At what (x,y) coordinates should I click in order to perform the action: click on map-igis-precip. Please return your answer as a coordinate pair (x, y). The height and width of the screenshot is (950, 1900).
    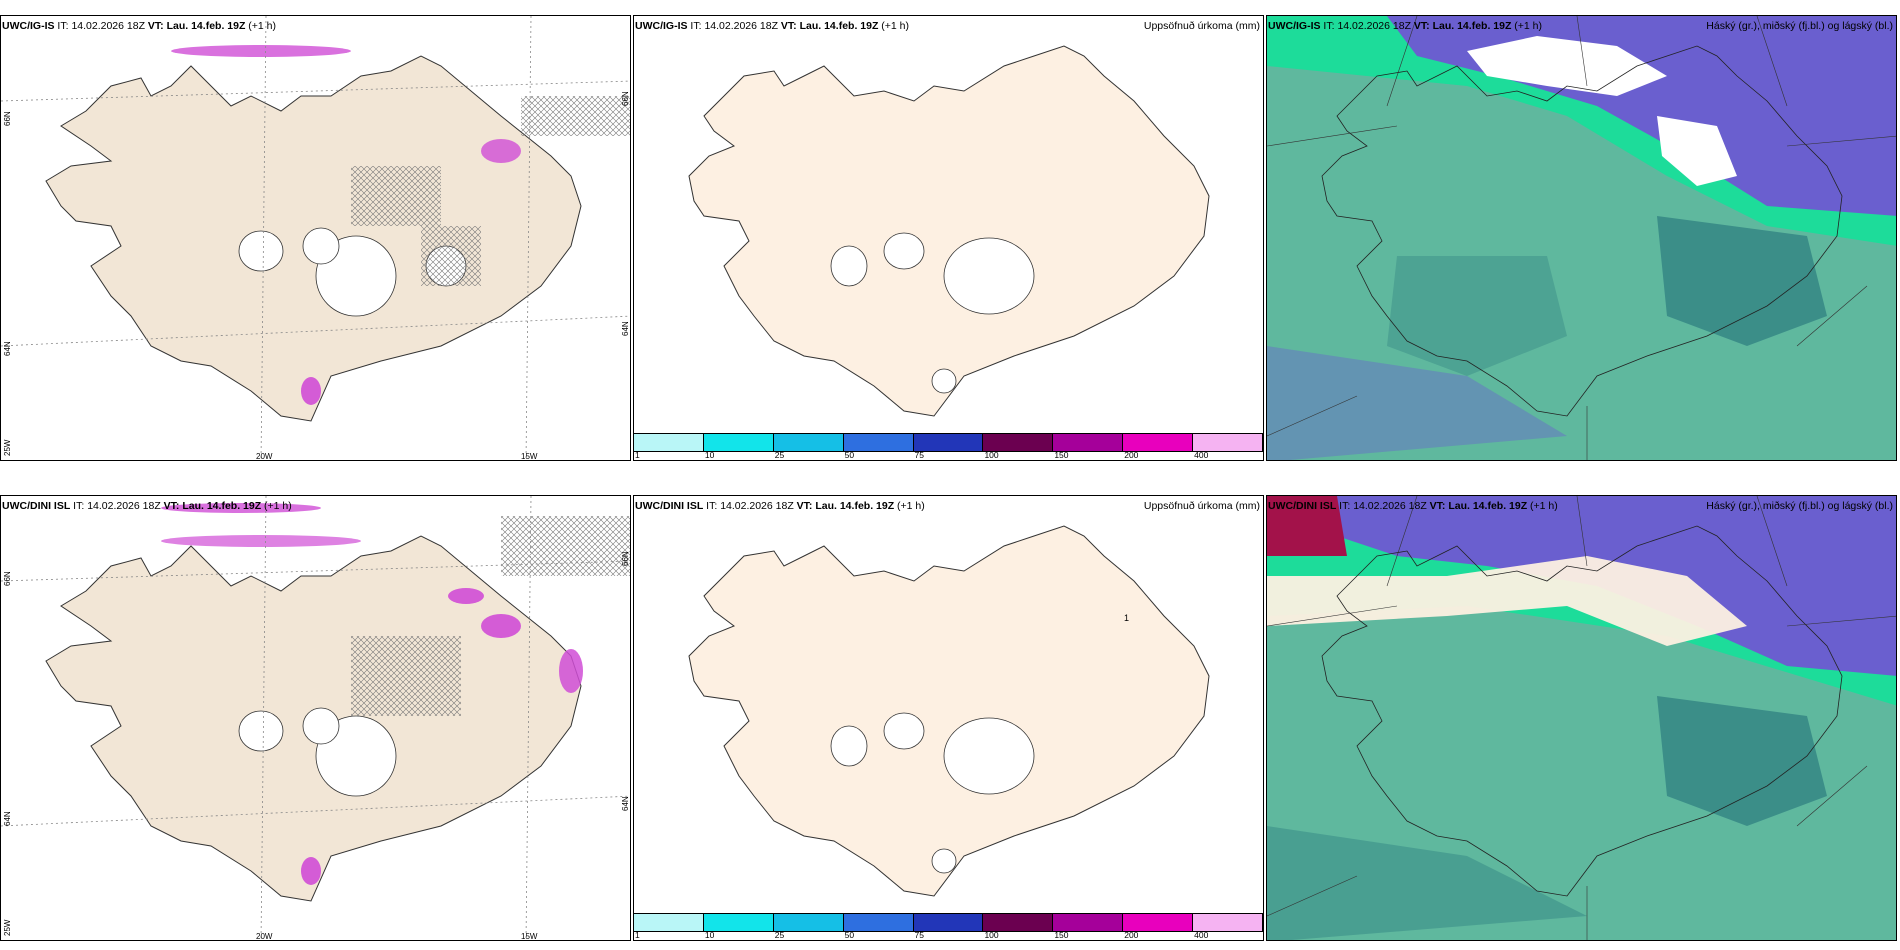
    Looking at the image, I should click on (949, 231).